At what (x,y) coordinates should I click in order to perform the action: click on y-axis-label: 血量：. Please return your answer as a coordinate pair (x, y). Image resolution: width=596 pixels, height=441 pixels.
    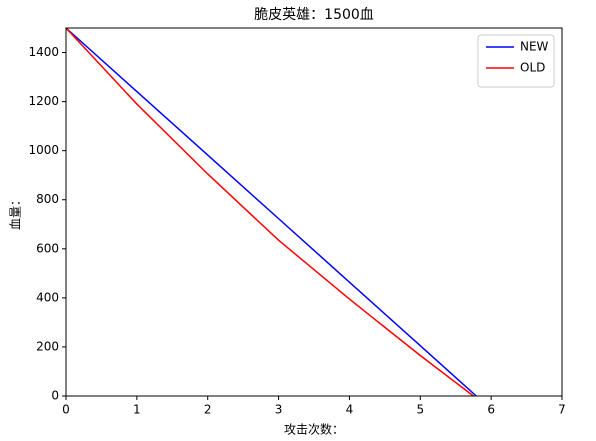
    Looking at the image, I should click on (16, 212).